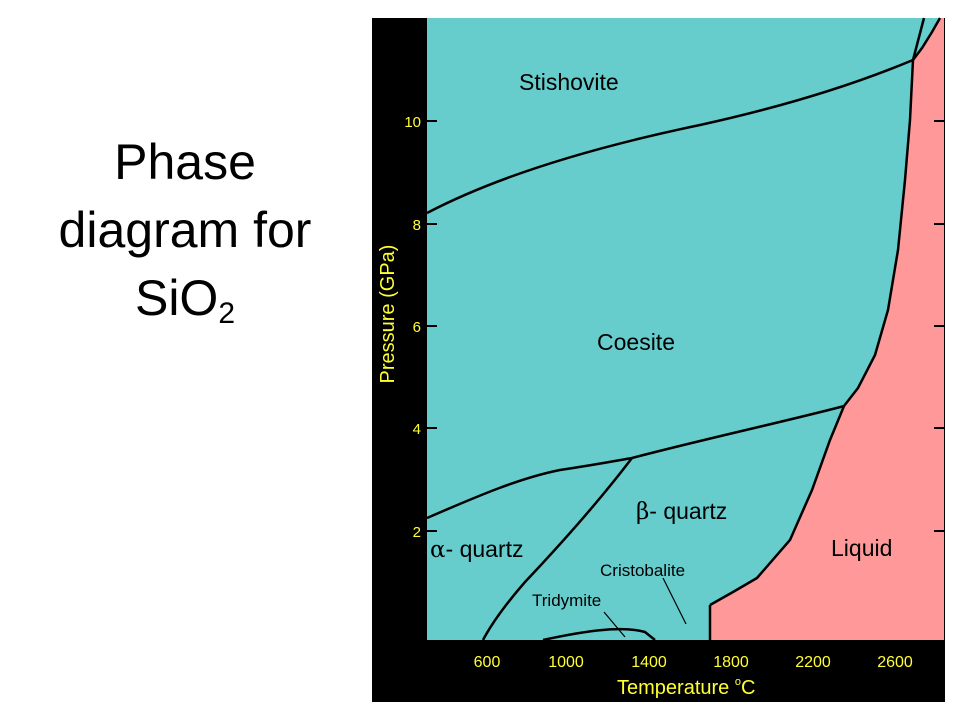  I want to click on x-tick-label-2600: 2600, so click(895, 662).